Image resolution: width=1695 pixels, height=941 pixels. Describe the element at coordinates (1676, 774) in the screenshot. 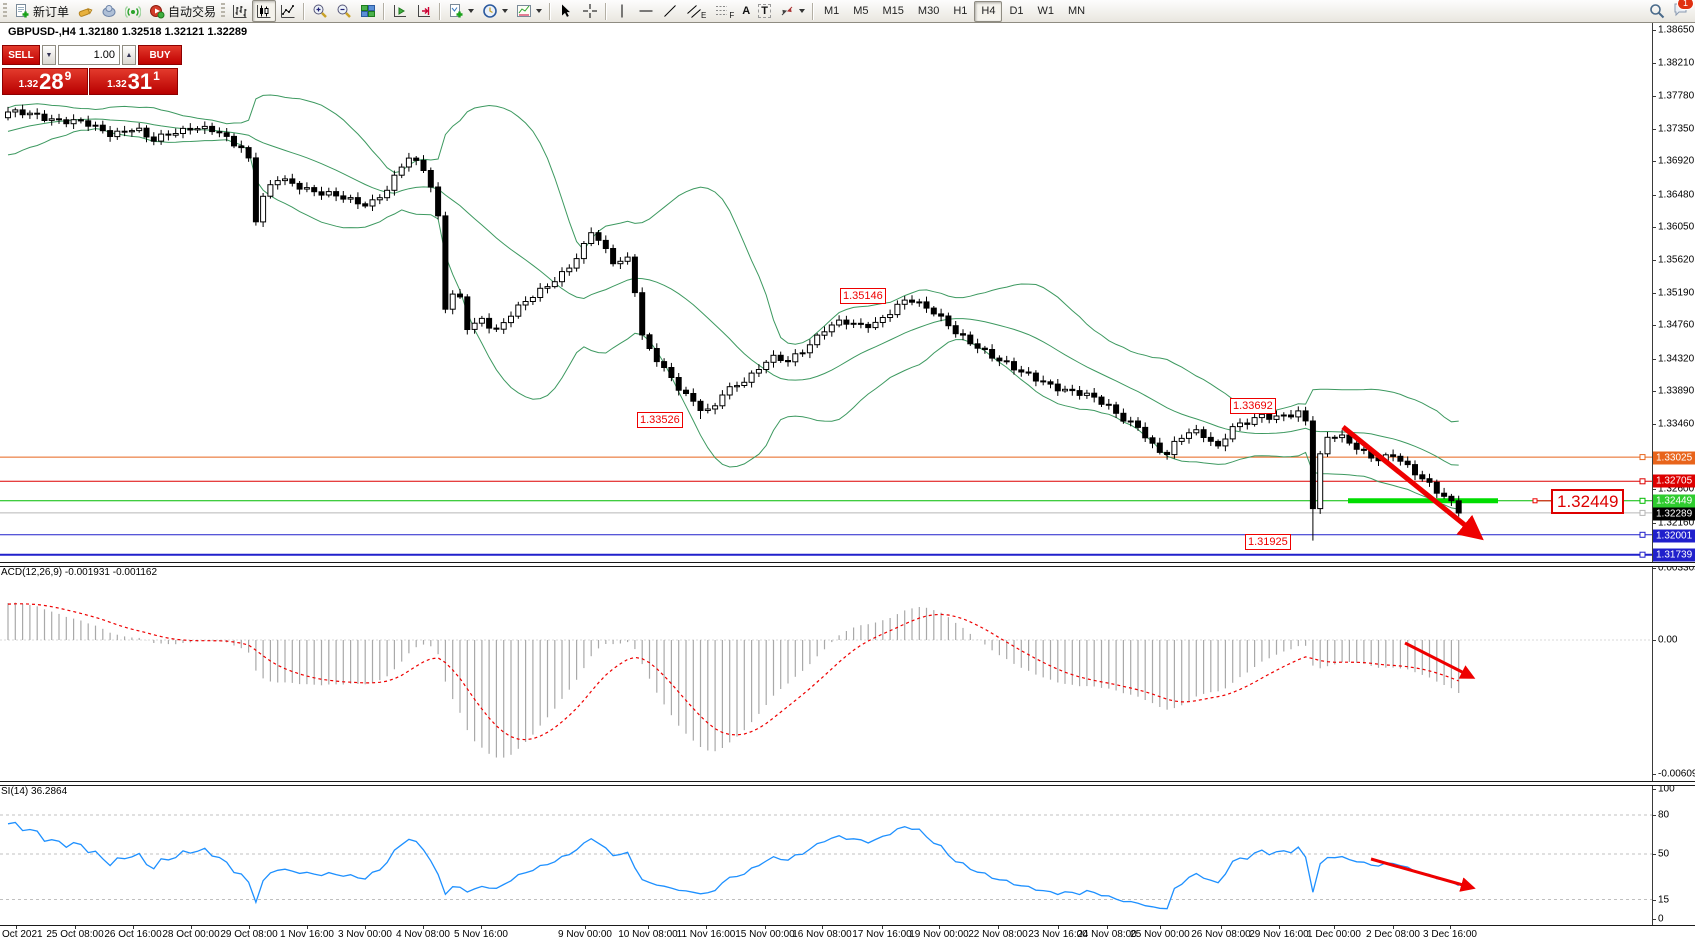

I see `macd-axis-value: -0.006092` at that location.